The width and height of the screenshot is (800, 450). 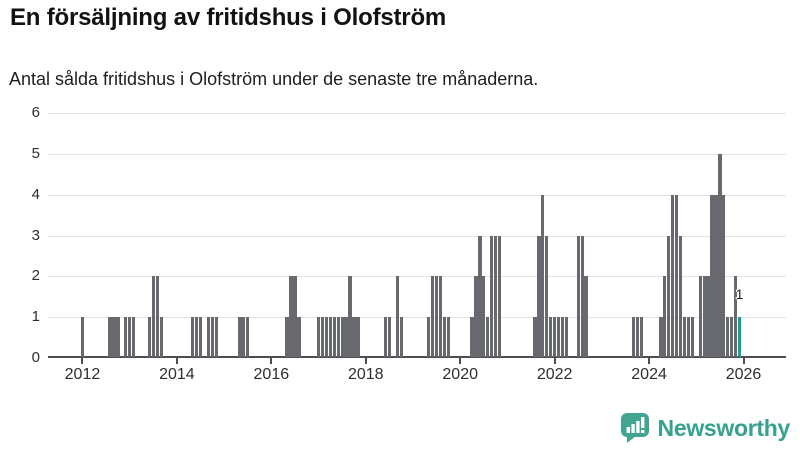 What do you see at coordinates (365, 374) in the screenshot?
I see `x-axis-label: 2018` at bounding box center [365, 374].